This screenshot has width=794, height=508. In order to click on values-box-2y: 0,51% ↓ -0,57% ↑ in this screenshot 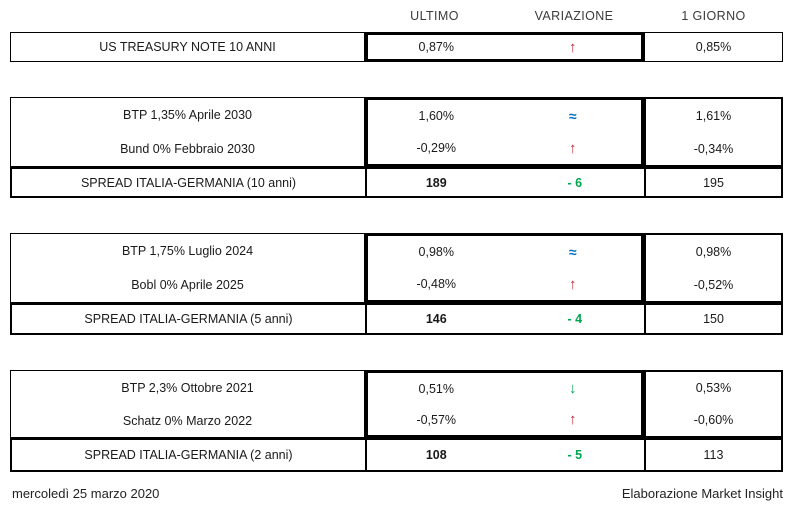, I will do `click(504, 404)`.